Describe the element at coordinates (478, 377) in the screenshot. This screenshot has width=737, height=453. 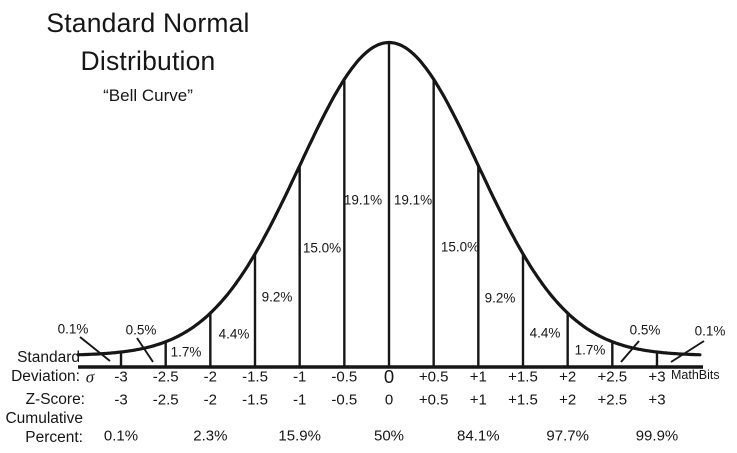
I see `sd-tick-label: +1` at that location.